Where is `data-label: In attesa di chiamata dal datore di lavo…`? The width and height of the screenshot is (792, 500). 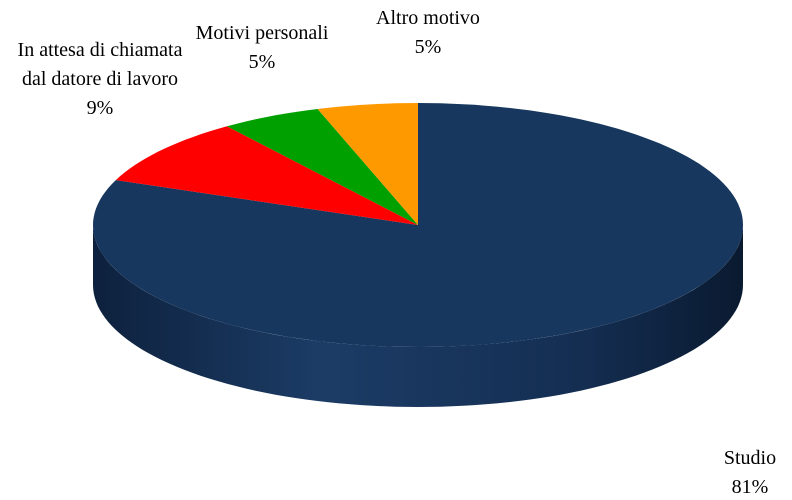
data-label: In attesa di chiamata dal datore di lavo… is located at coordinates (100, 79).